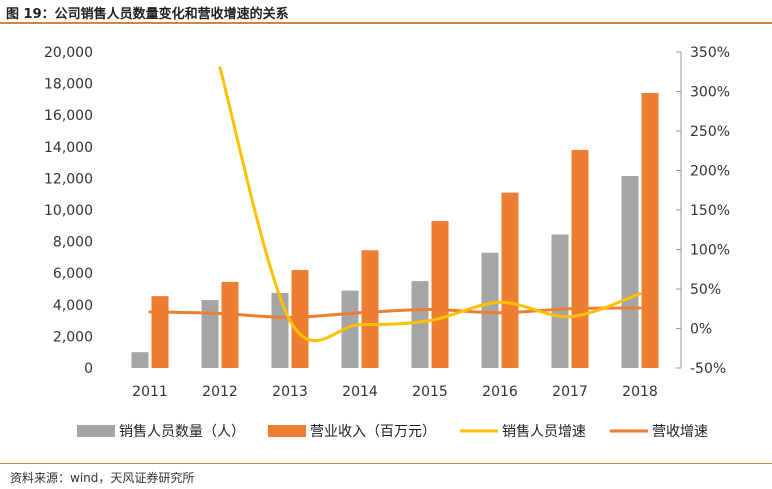 This screenshot has width=772, height=489. Describe the element at coordinates (570, 392) in the screenshot. I see `x-tick-label-2017: 2017` at that location.